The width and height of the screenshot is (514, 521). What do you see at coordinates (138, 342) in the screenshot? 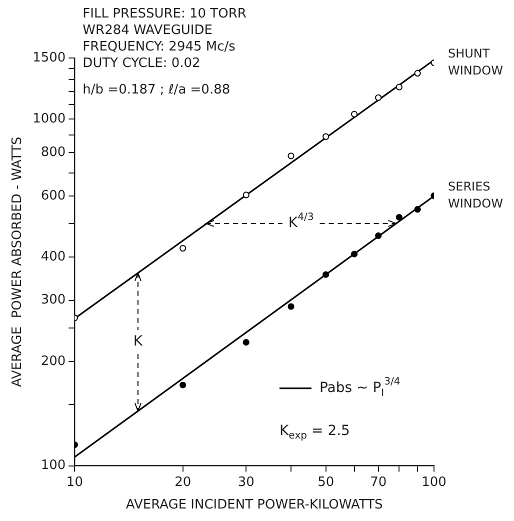
I see `annotation: K` at bounding box center [138, 342].